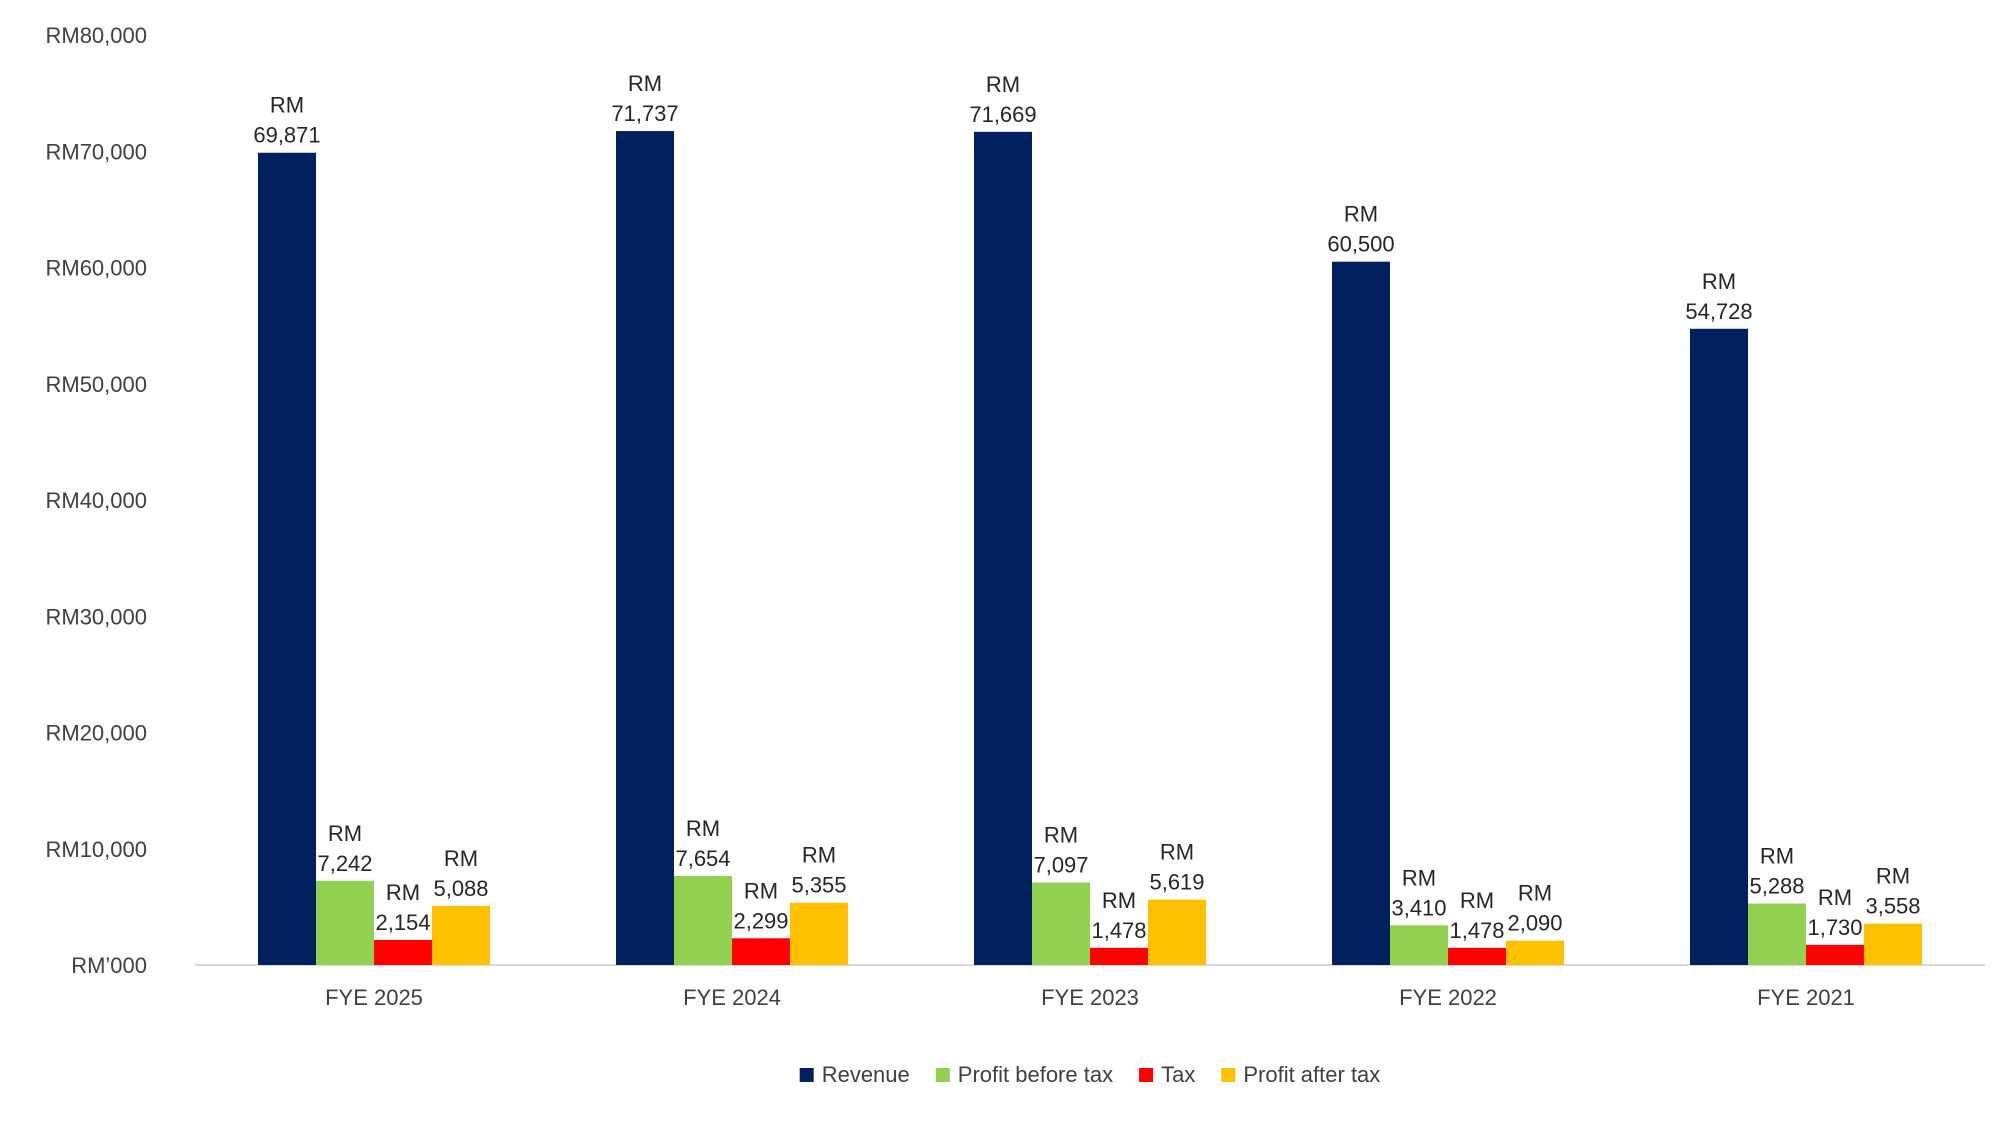 This screenshot has height=1125, width=2000. What do you see at coordinates (1002, 114) in the screenshot?
I see `data-label-value: 71,669` at bounding box center [1002, 114].